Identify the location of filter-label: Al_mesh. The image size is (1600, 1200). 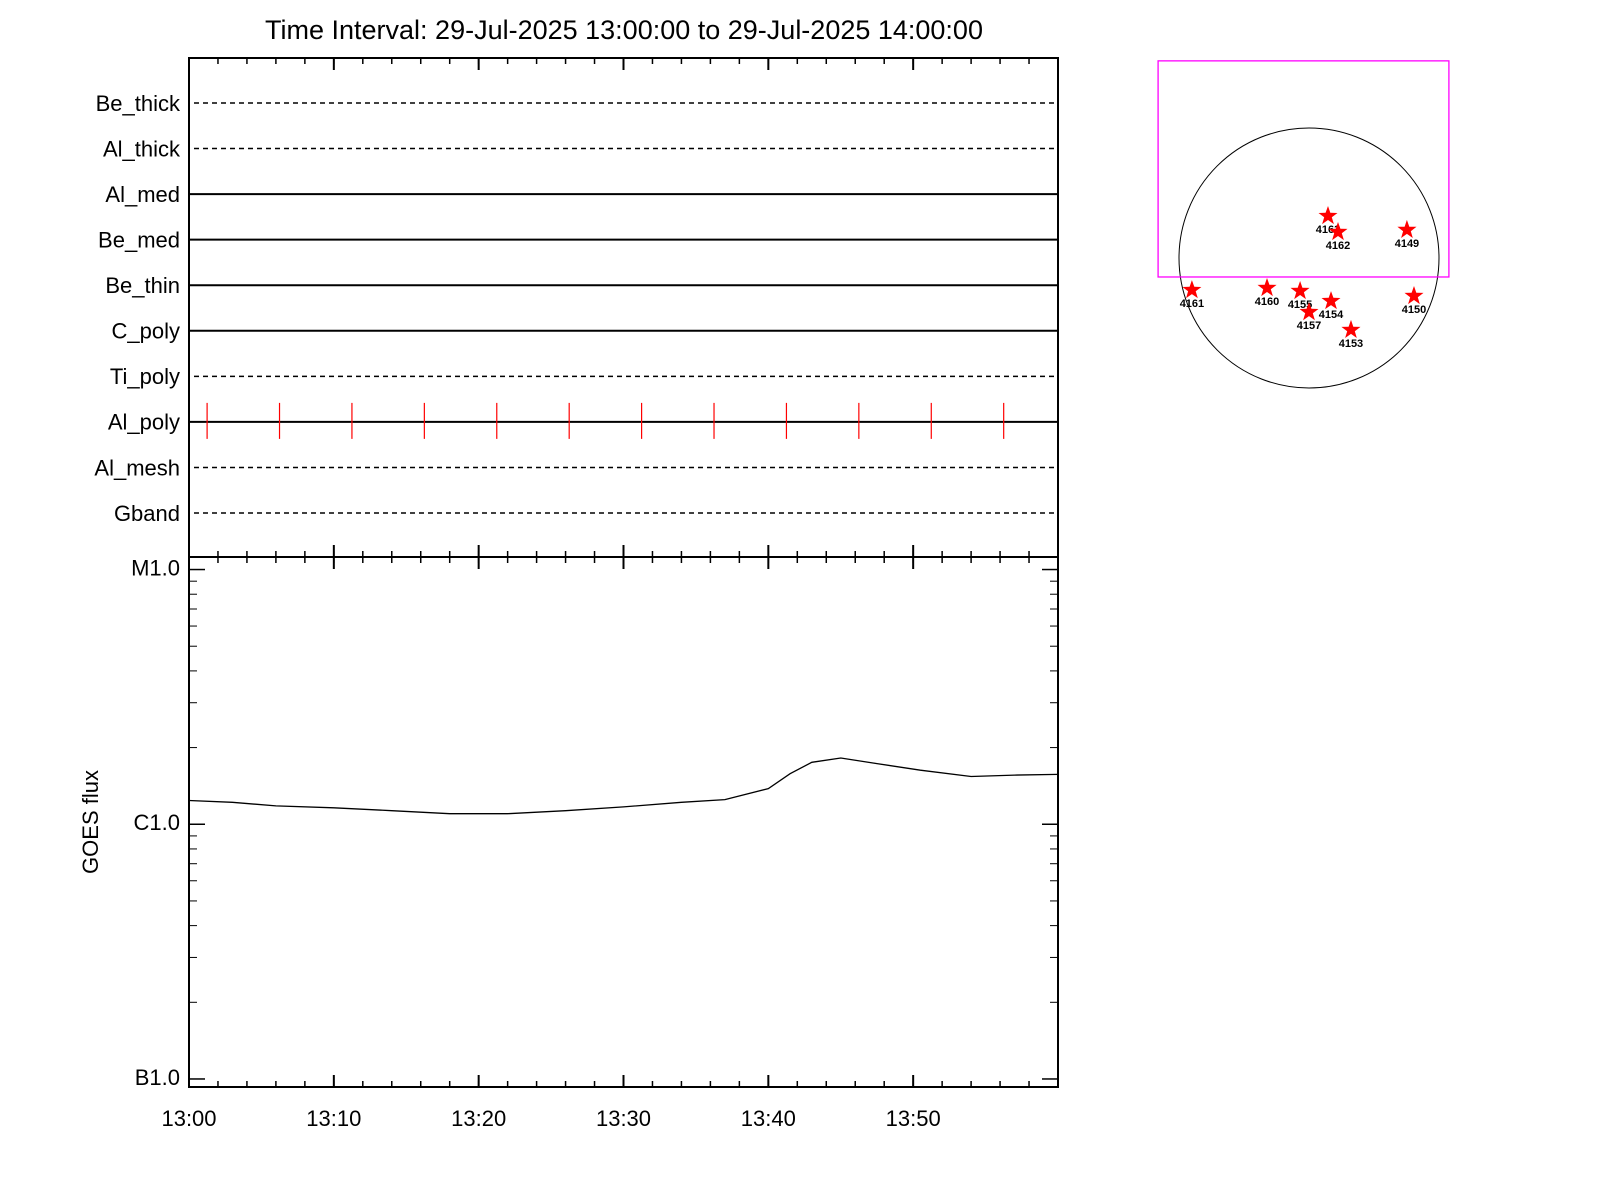
(137, 467).